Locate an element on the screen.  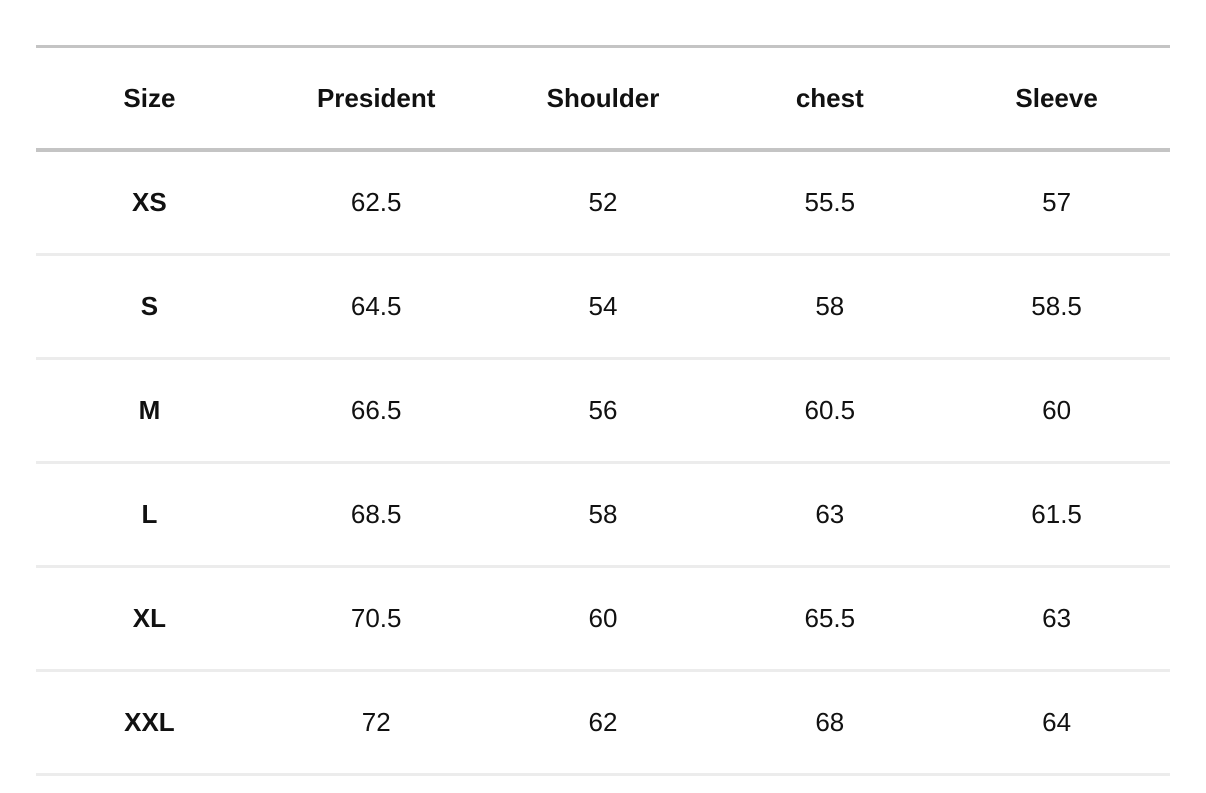
size-cell: L is located at coordinates (149, 514).